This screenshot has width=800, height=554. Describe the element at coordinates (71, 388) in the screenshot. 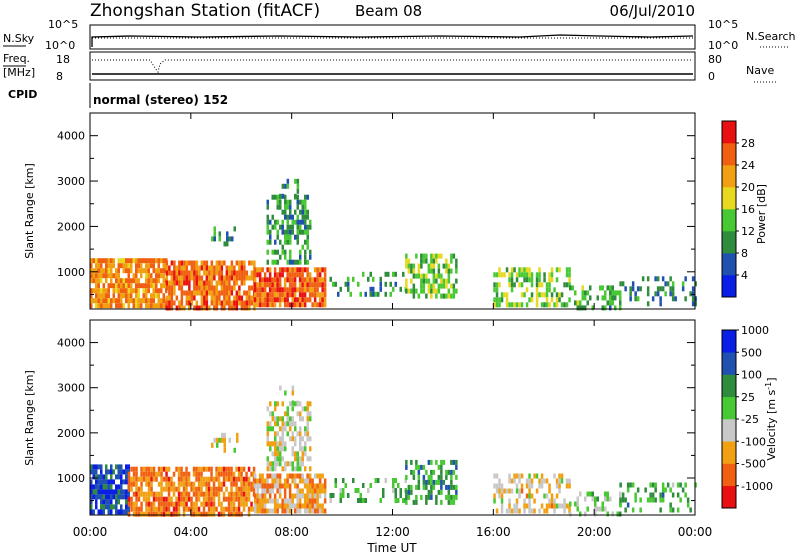

I see `y-tick-label: 3000` at that location.